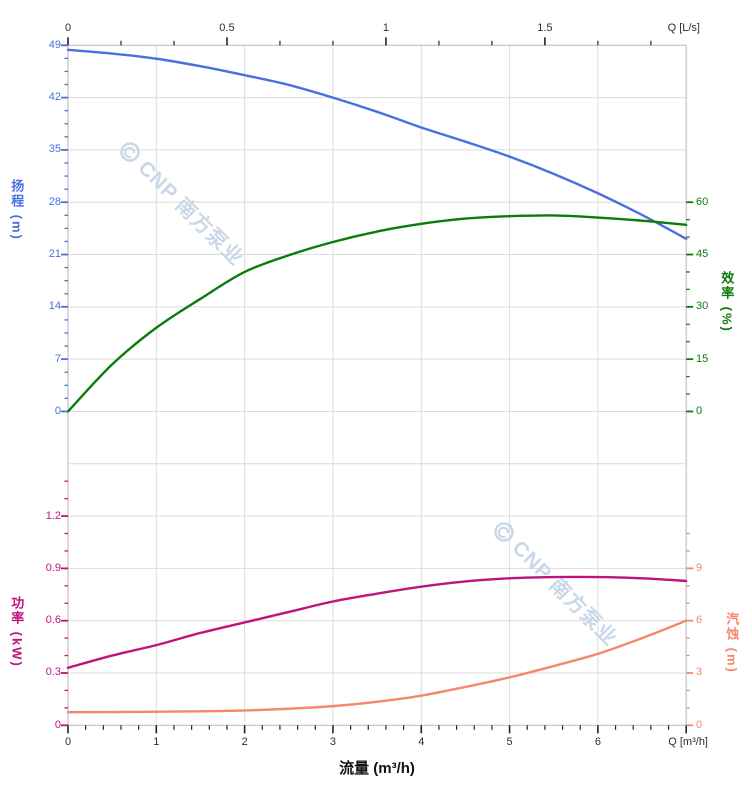 The height and width of the screenshot is (797, 752). What do you see at coordinates (17, 210) in the screenshot?
I see `head-axis-title: 扬程 (m)` at bounding box center [17, 210].